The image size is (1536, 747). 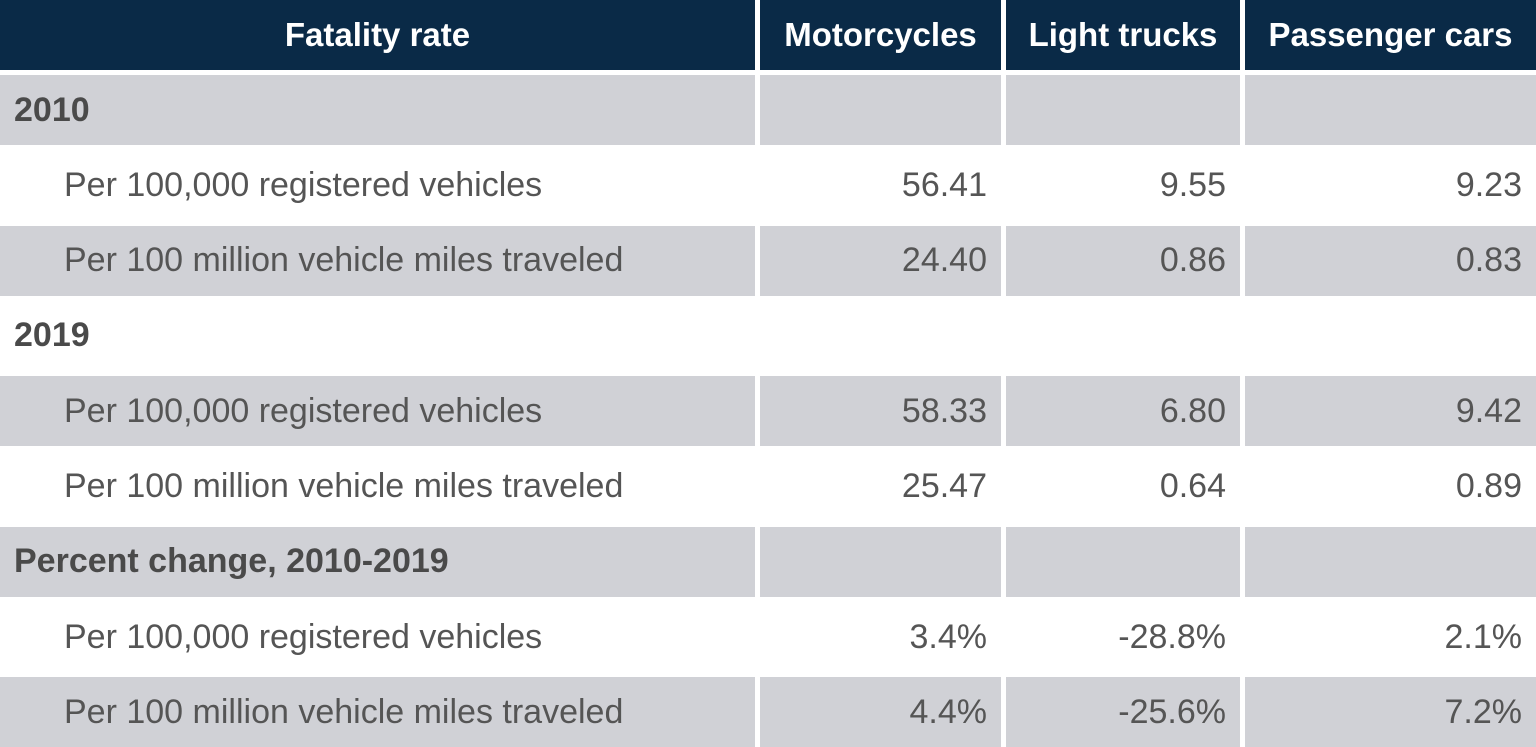 I want to click on value-cell: 0.64, so click(x=1192, y=486).